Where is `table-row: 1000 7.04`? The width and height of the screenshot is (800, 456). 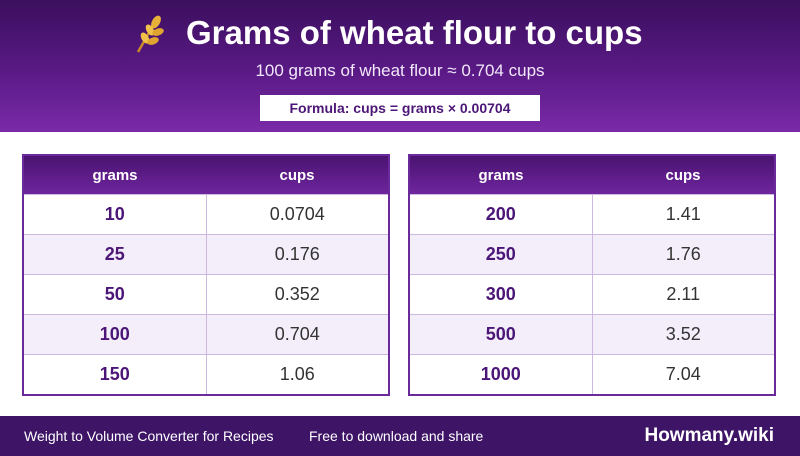
table-row: 1000 7.04 is located at coordinates (592, 374).